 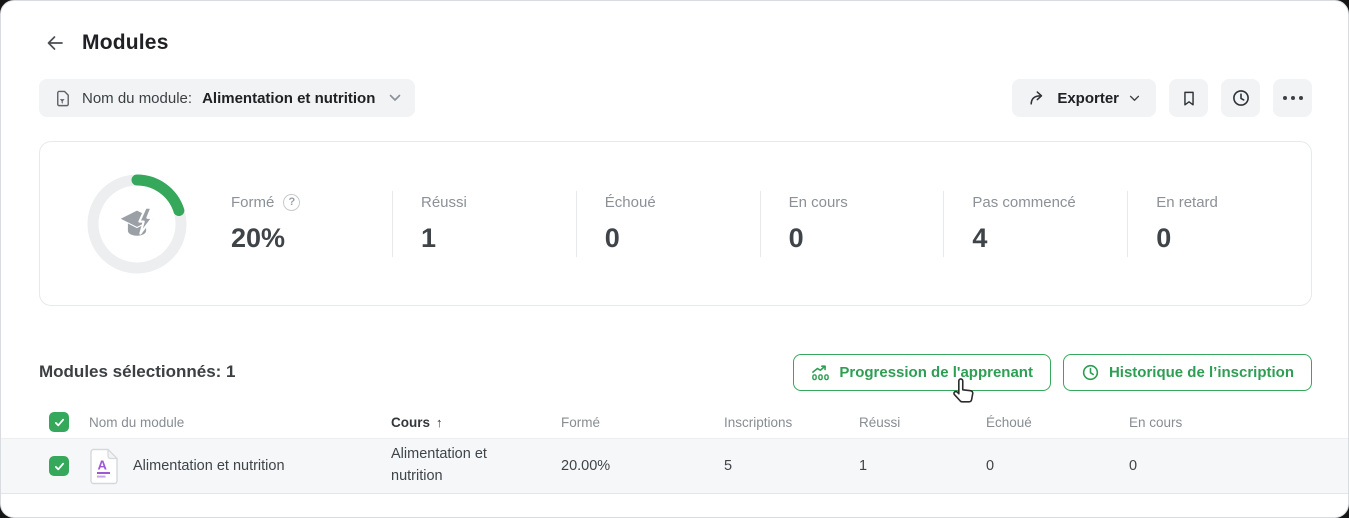 What do you see at coordinates (758, 422) in the screenshot?
I see `column-header-enrollments: Inscriptions` at bounding box center [758, 422].